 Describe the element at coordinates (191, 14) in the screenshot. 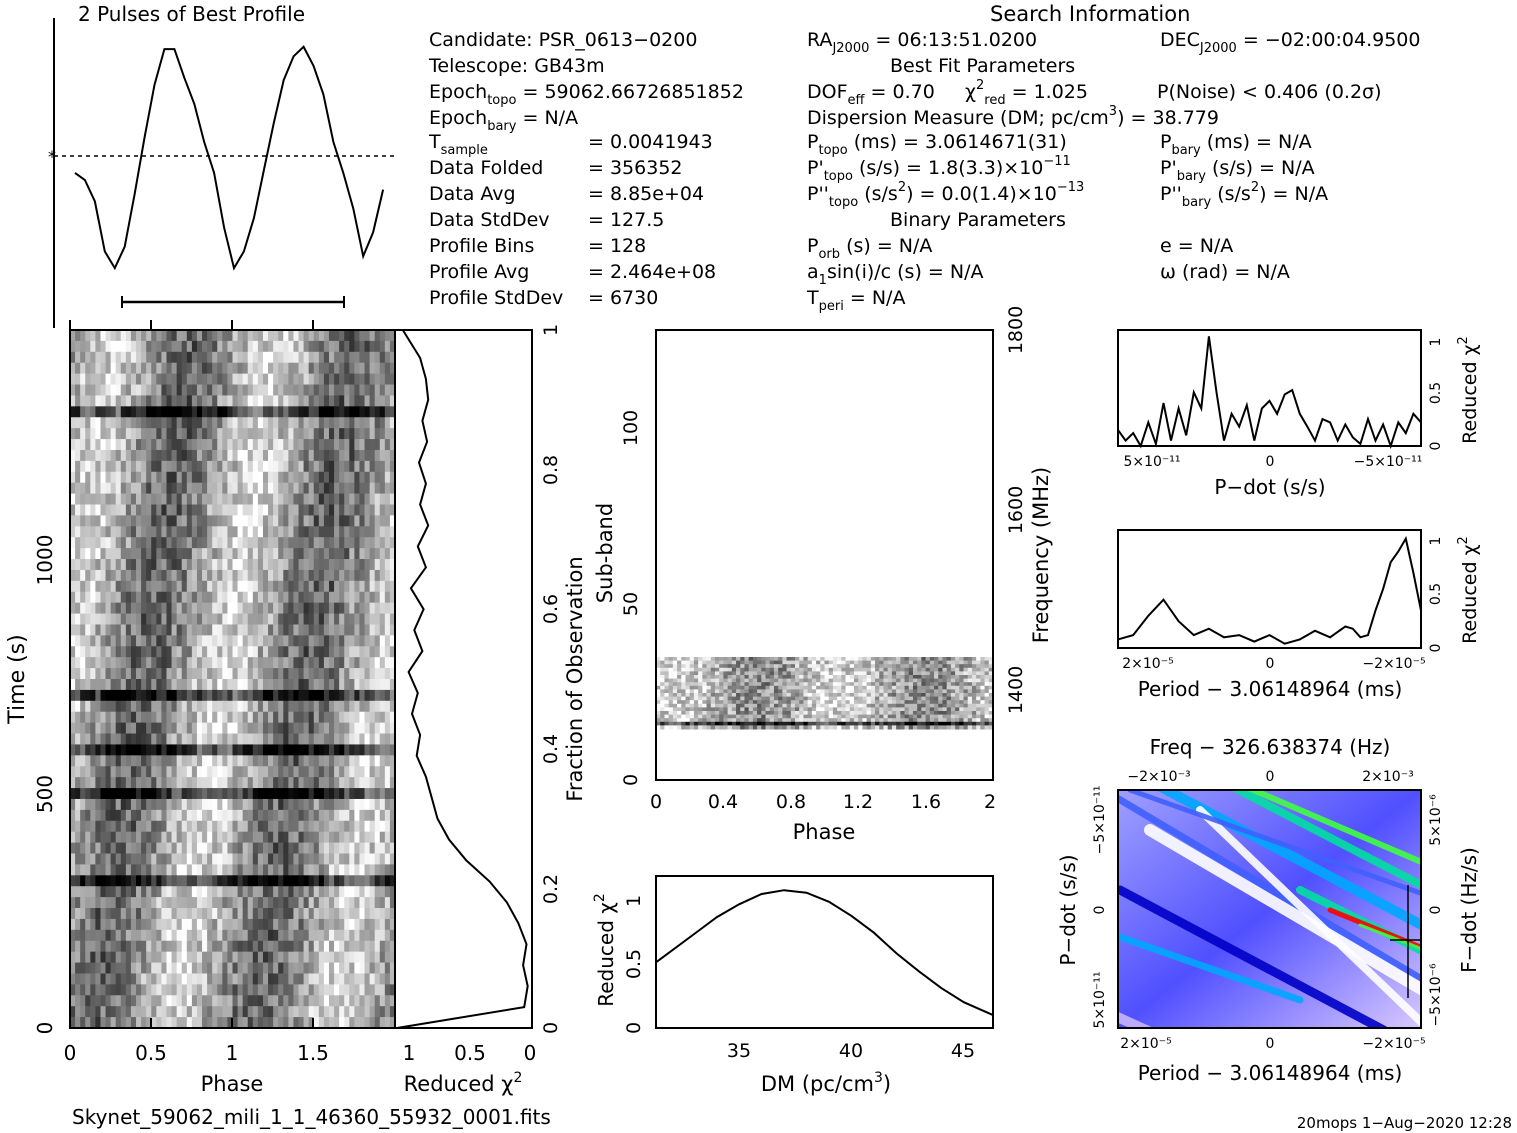

I see `profile-title: 2 Pulses of Best Profile` at that location.